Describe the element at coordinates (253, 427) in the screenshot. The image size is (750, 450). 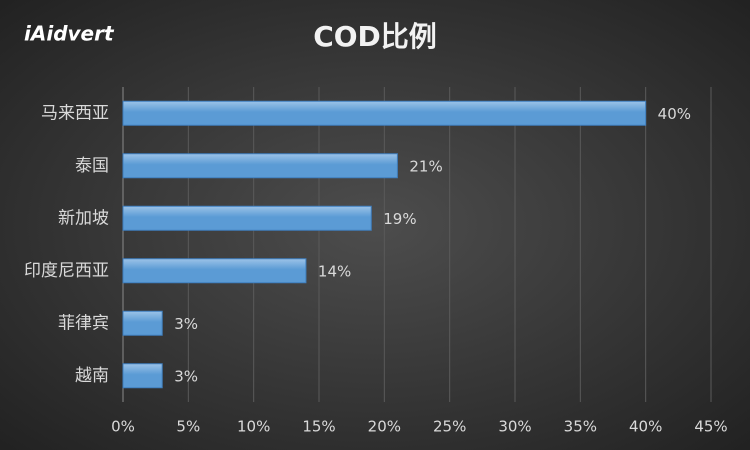
I see `x-tick-label: 10%` at that location.